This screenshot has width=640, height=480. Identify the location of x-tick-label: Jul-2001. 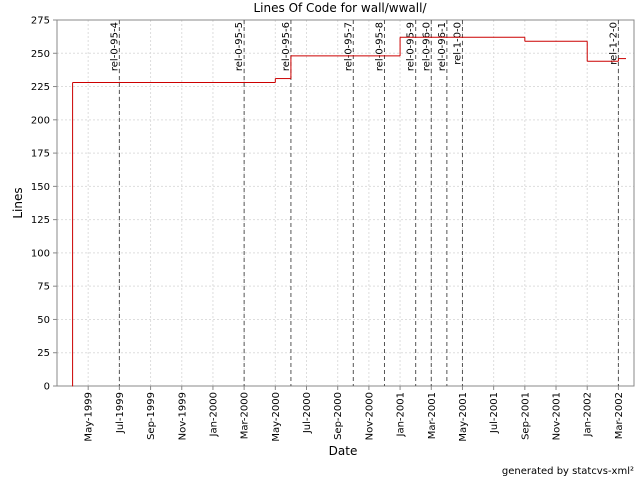
(494, 413).